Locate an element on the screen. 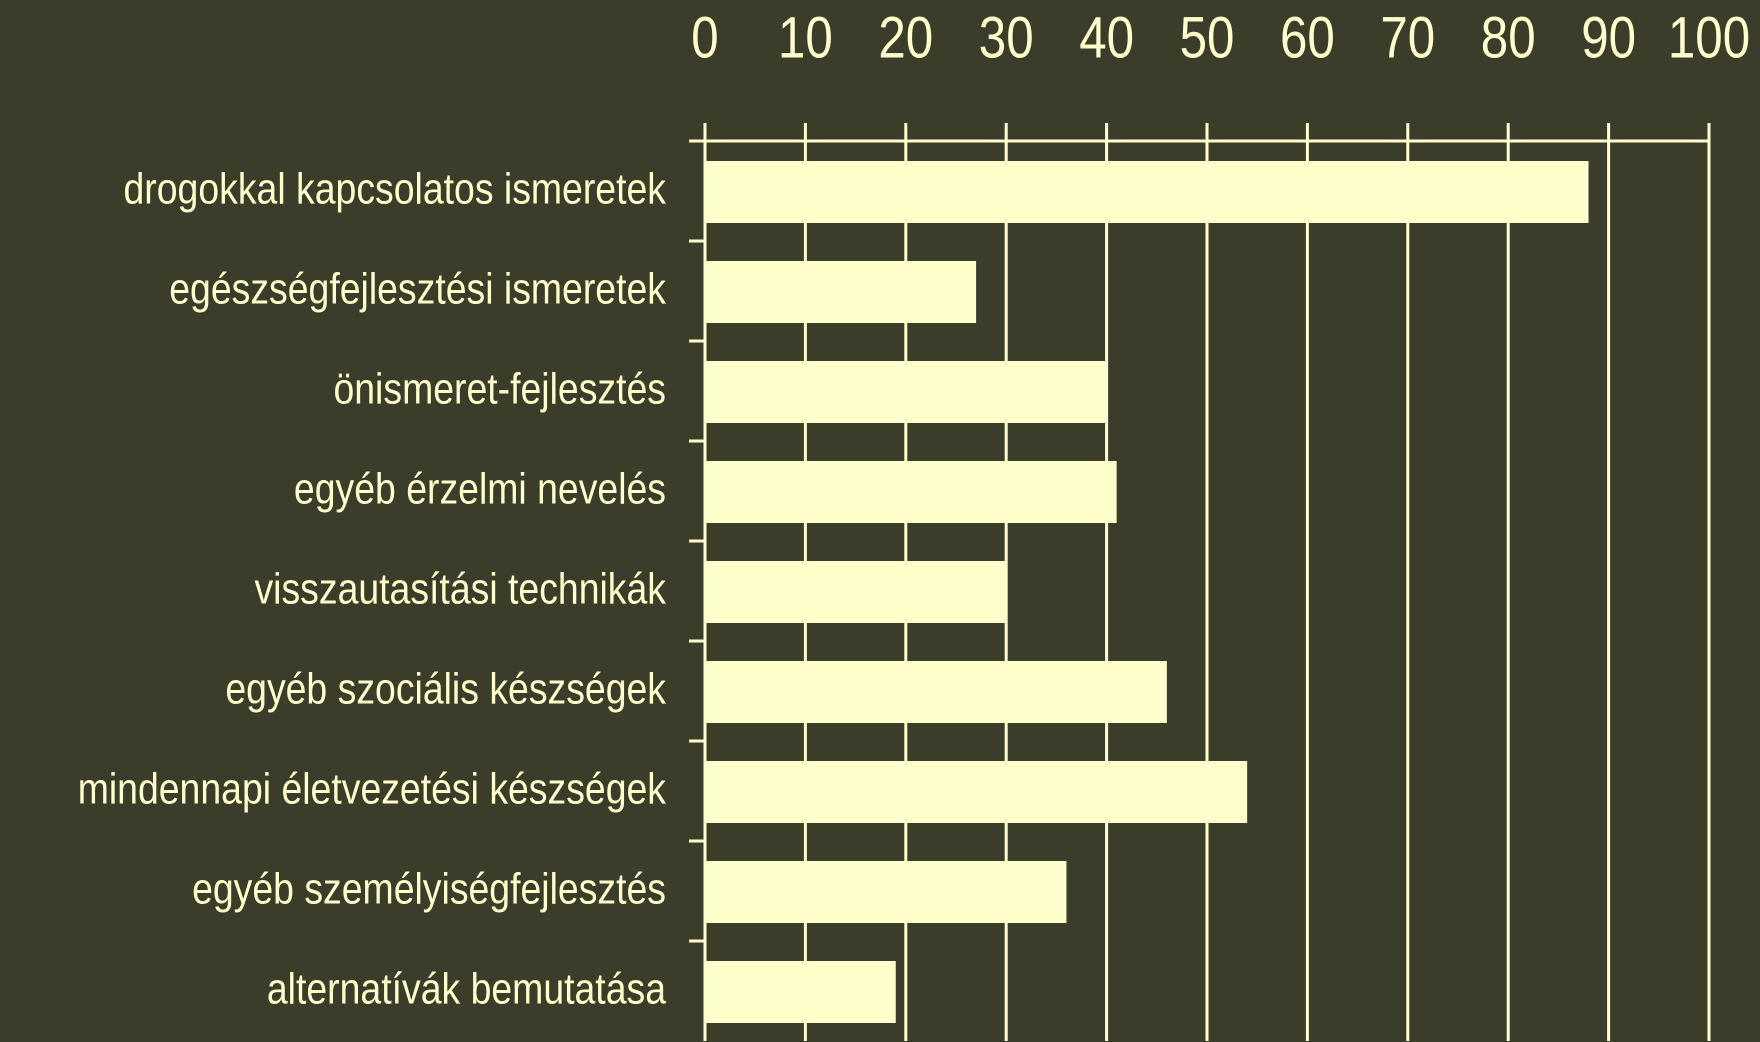  y-tick-label: mindennapi életvezetési készségek is located at coordinates (372, 789).